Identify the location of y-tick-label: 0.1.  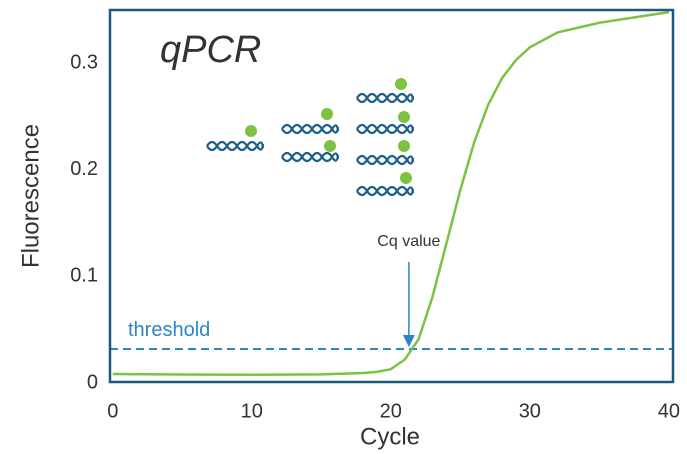
(84, 276).